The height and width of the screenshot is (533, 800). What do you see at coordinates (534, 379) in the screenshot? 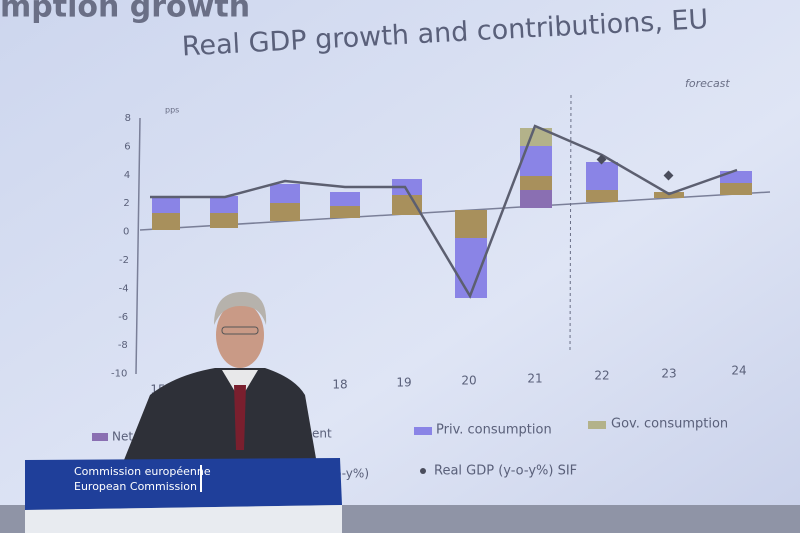
I see `x-axis-label: 21` at bounding box center [534, 379].